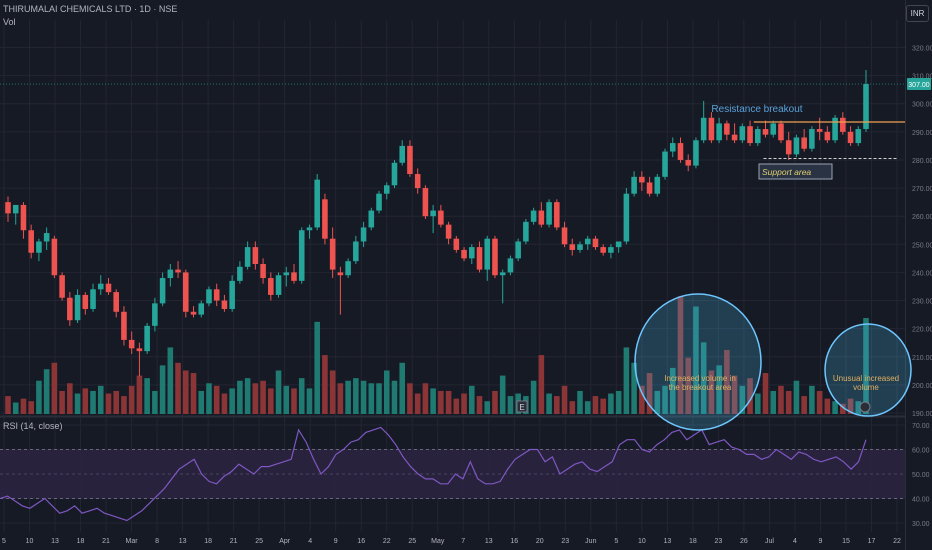  Describe the element at coordinates (285, 541) in the screenshot. I see `time-tick-label: Apr` at that location.